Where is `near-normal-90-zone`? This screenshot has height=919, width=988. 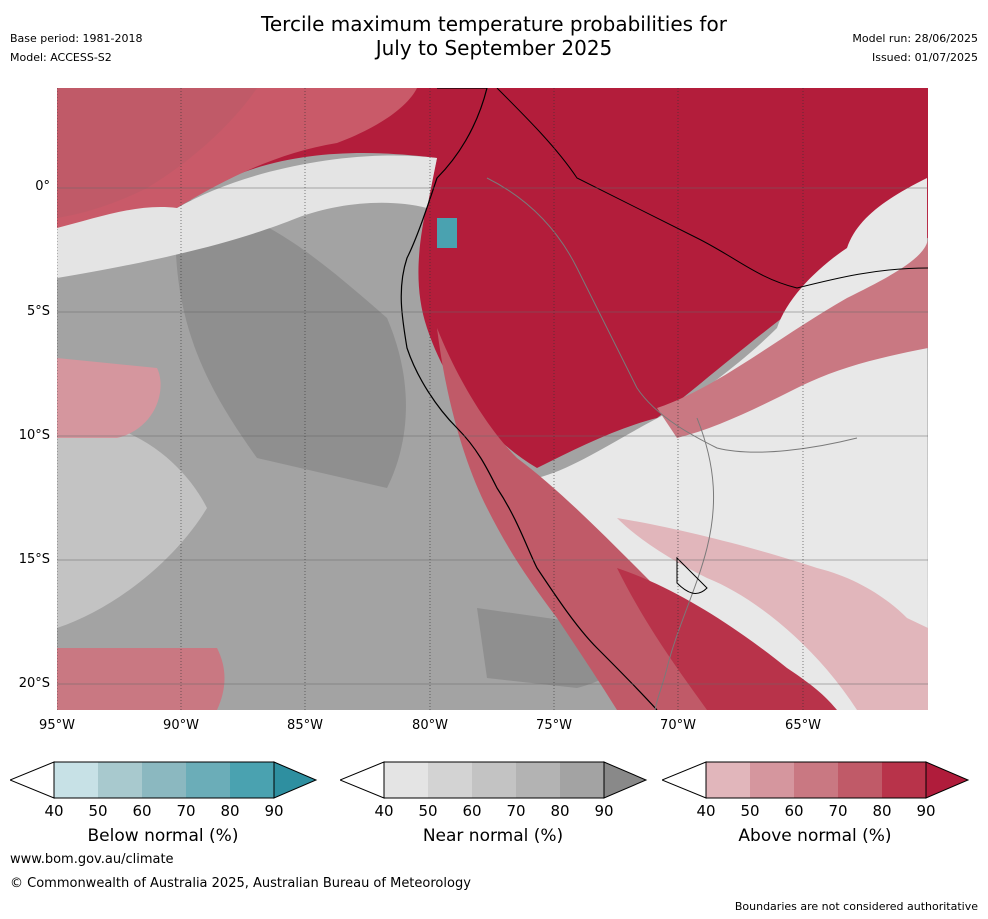 near-normal-90-zone is located at coordinates (290, 343).